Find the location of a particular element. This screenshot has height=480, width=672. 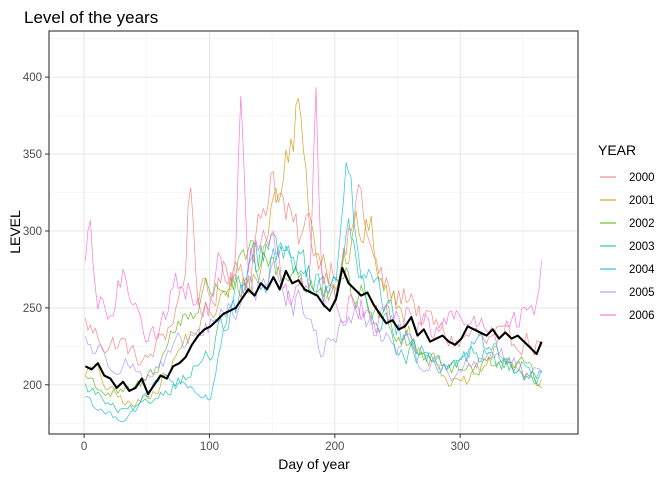

legend-label-2000: 2000 is located at coordinates (642, 178).